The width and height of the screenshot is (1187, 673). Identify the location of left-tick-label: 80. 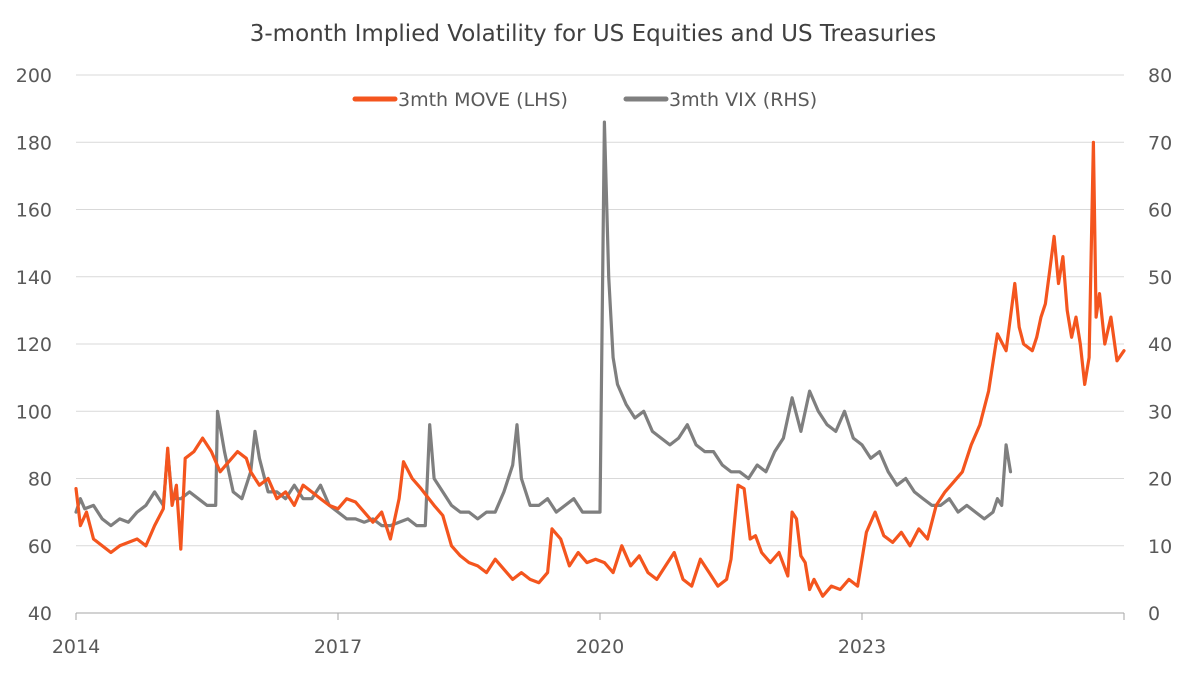
(40, 480).